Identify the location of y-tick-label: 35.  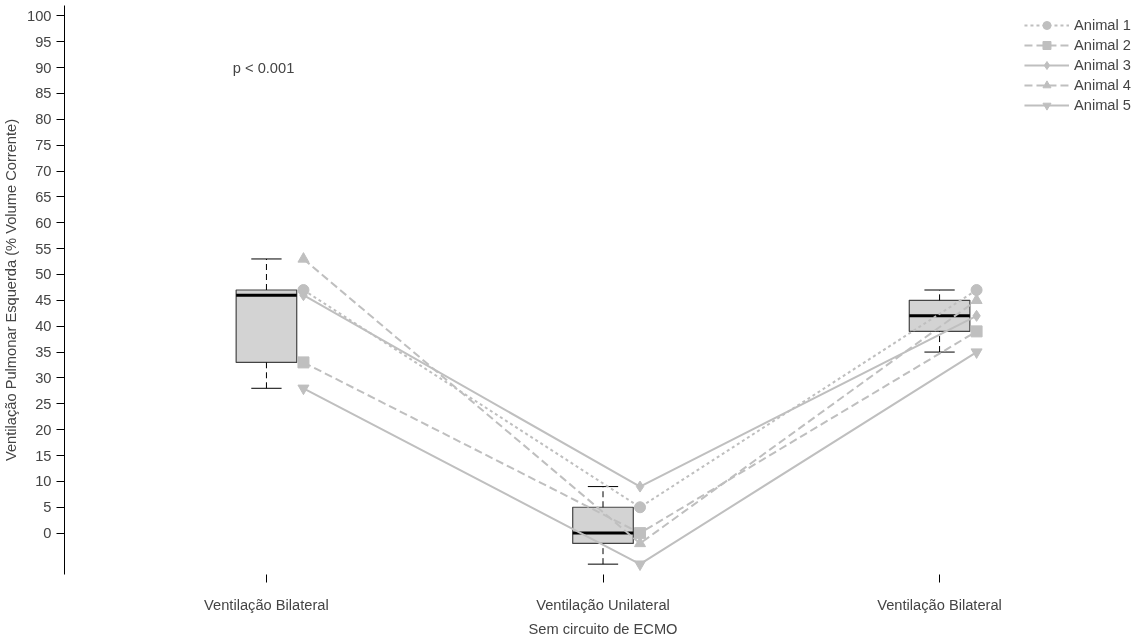
(43, 352).